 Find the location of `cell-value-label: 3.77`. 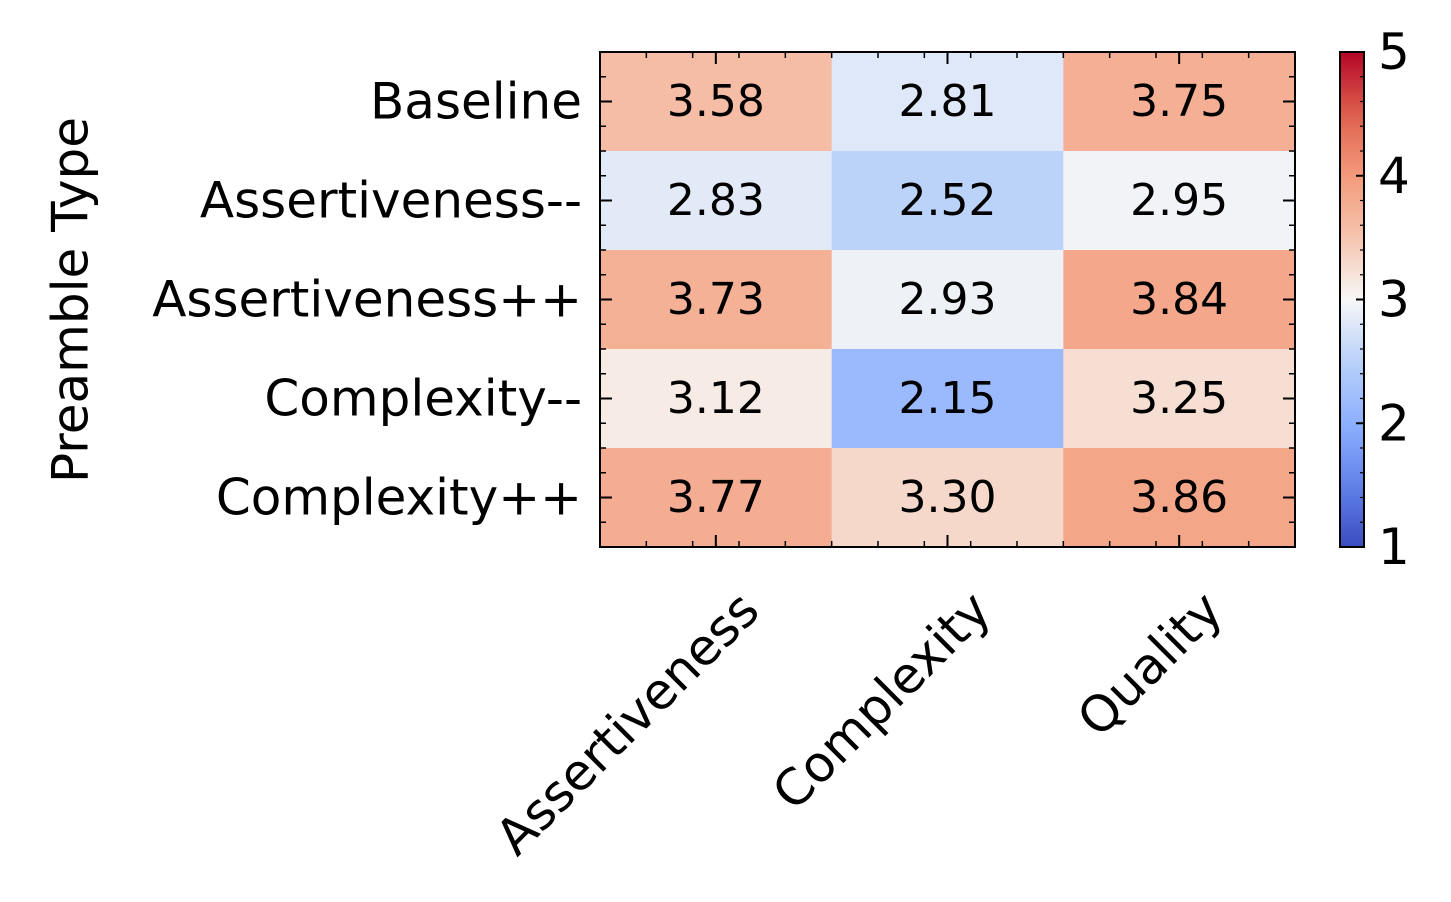

cell-value-label: 3.77 is located at coordinates (716, 497).